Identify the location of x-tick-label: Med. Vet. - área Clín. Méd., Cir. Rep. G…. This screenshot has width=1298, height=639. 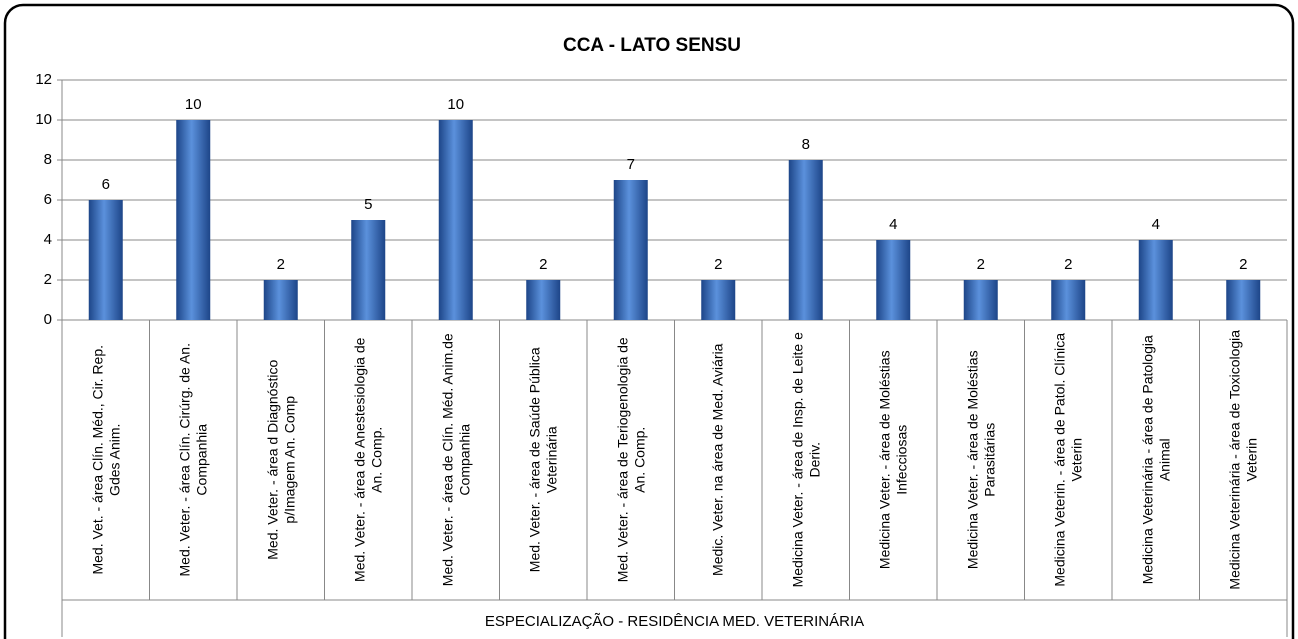
(105, 460).